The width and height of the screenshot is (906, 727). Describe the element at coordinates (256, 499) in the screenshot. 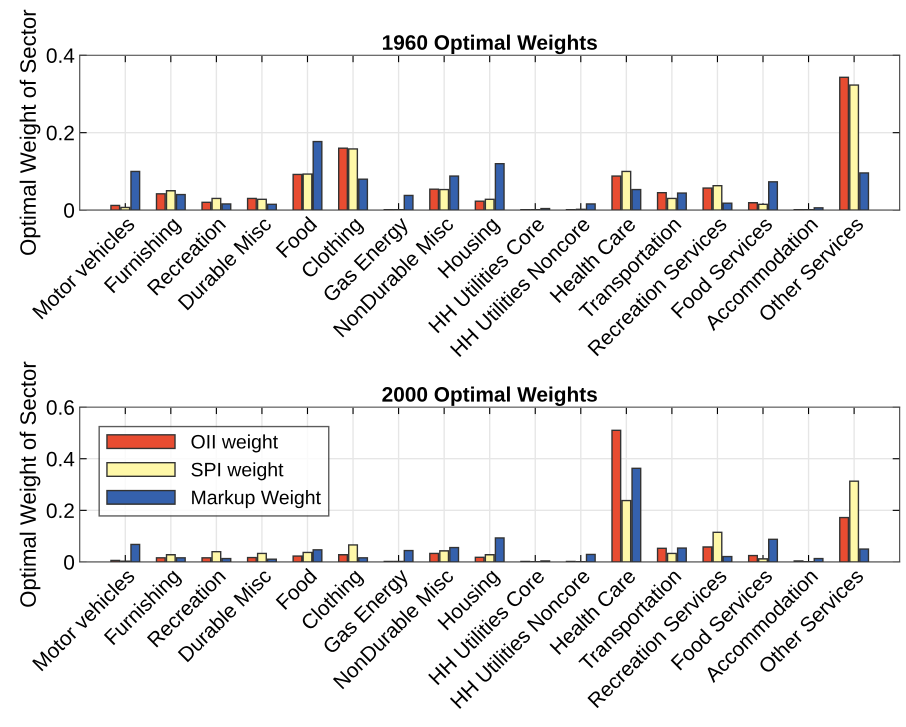

I see `legend-label: Markup Weight` at that location.